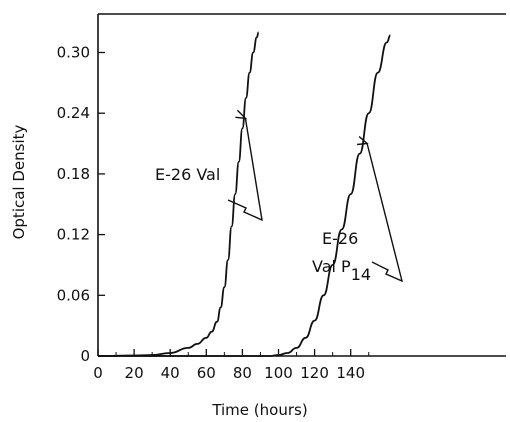 The width and height of the screenshot is (510, 422). Describe the element at coordinates (341, 270) in the screenshot. I see `annotation-label-2-line2: Val P14` at that location.